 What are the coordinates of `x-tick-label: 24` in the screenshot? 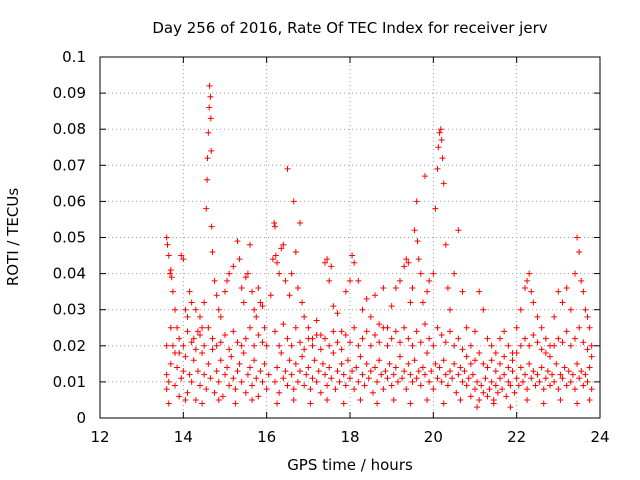 It's located at (599, 437).